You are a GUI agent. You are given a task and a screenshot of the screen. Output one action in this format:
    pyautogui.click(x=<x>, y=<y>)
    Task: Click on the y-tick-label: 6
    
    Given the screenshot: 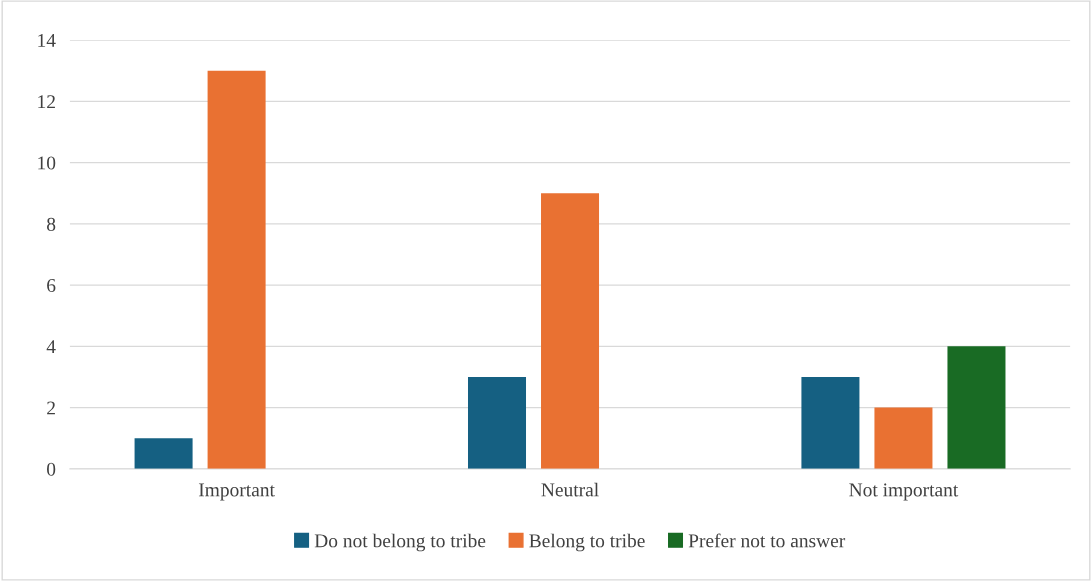 What is the action you would take?
    pyautogui.click(x=51, y=285)
    